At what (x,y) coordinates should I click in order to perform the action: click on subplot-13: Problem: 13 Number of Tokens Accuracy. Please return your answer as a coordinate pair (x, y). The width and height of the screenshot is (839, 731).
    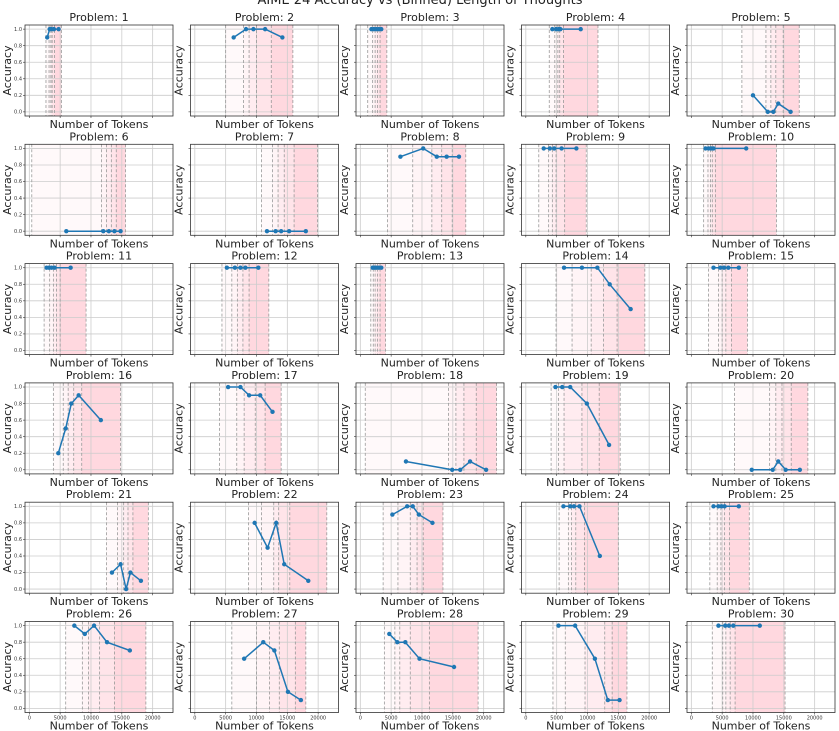
    Looking at the image, I should click on (421, 310).